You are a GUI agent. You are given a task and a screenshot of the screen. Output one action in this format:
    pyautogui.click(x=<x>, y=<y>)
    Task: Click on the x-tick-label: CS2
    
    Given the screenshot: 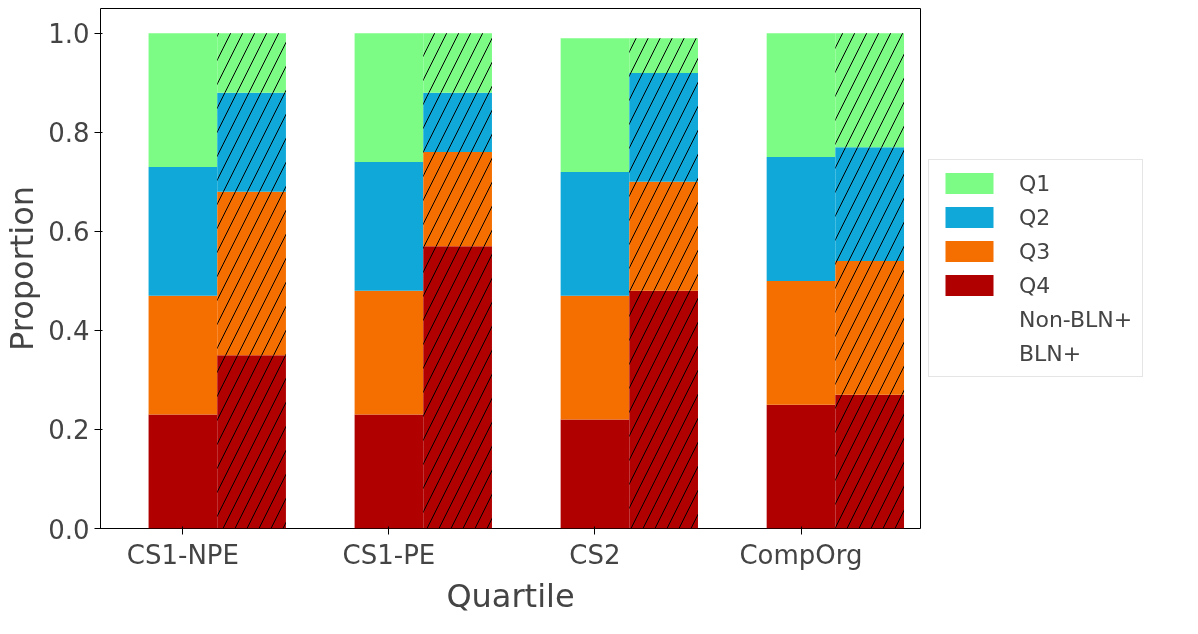 What is the action you would take?
    pyautogui.click(x=595, y=554)
    